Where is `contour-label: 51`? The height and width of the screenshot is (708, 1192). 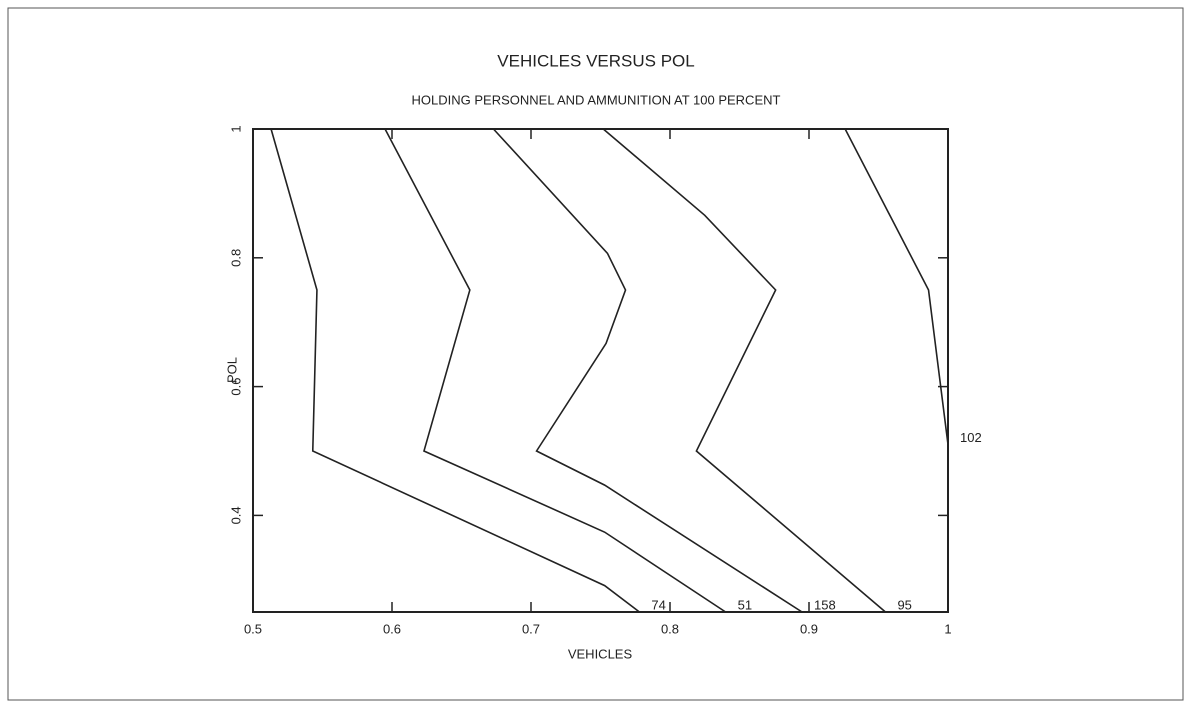 contour-label: 51 is located at coordinates (745, 604).